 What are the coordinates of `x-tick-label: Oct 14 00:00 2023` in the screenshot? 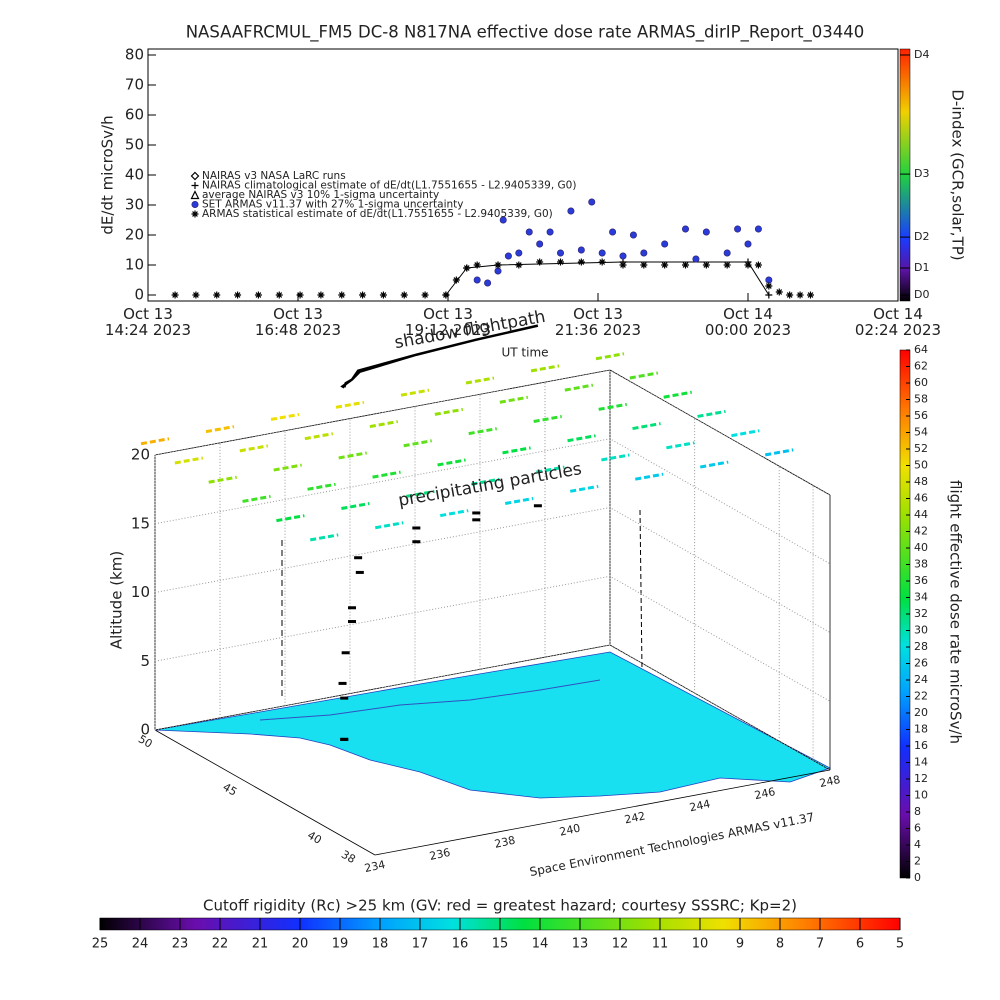 It's located at (748, 322).